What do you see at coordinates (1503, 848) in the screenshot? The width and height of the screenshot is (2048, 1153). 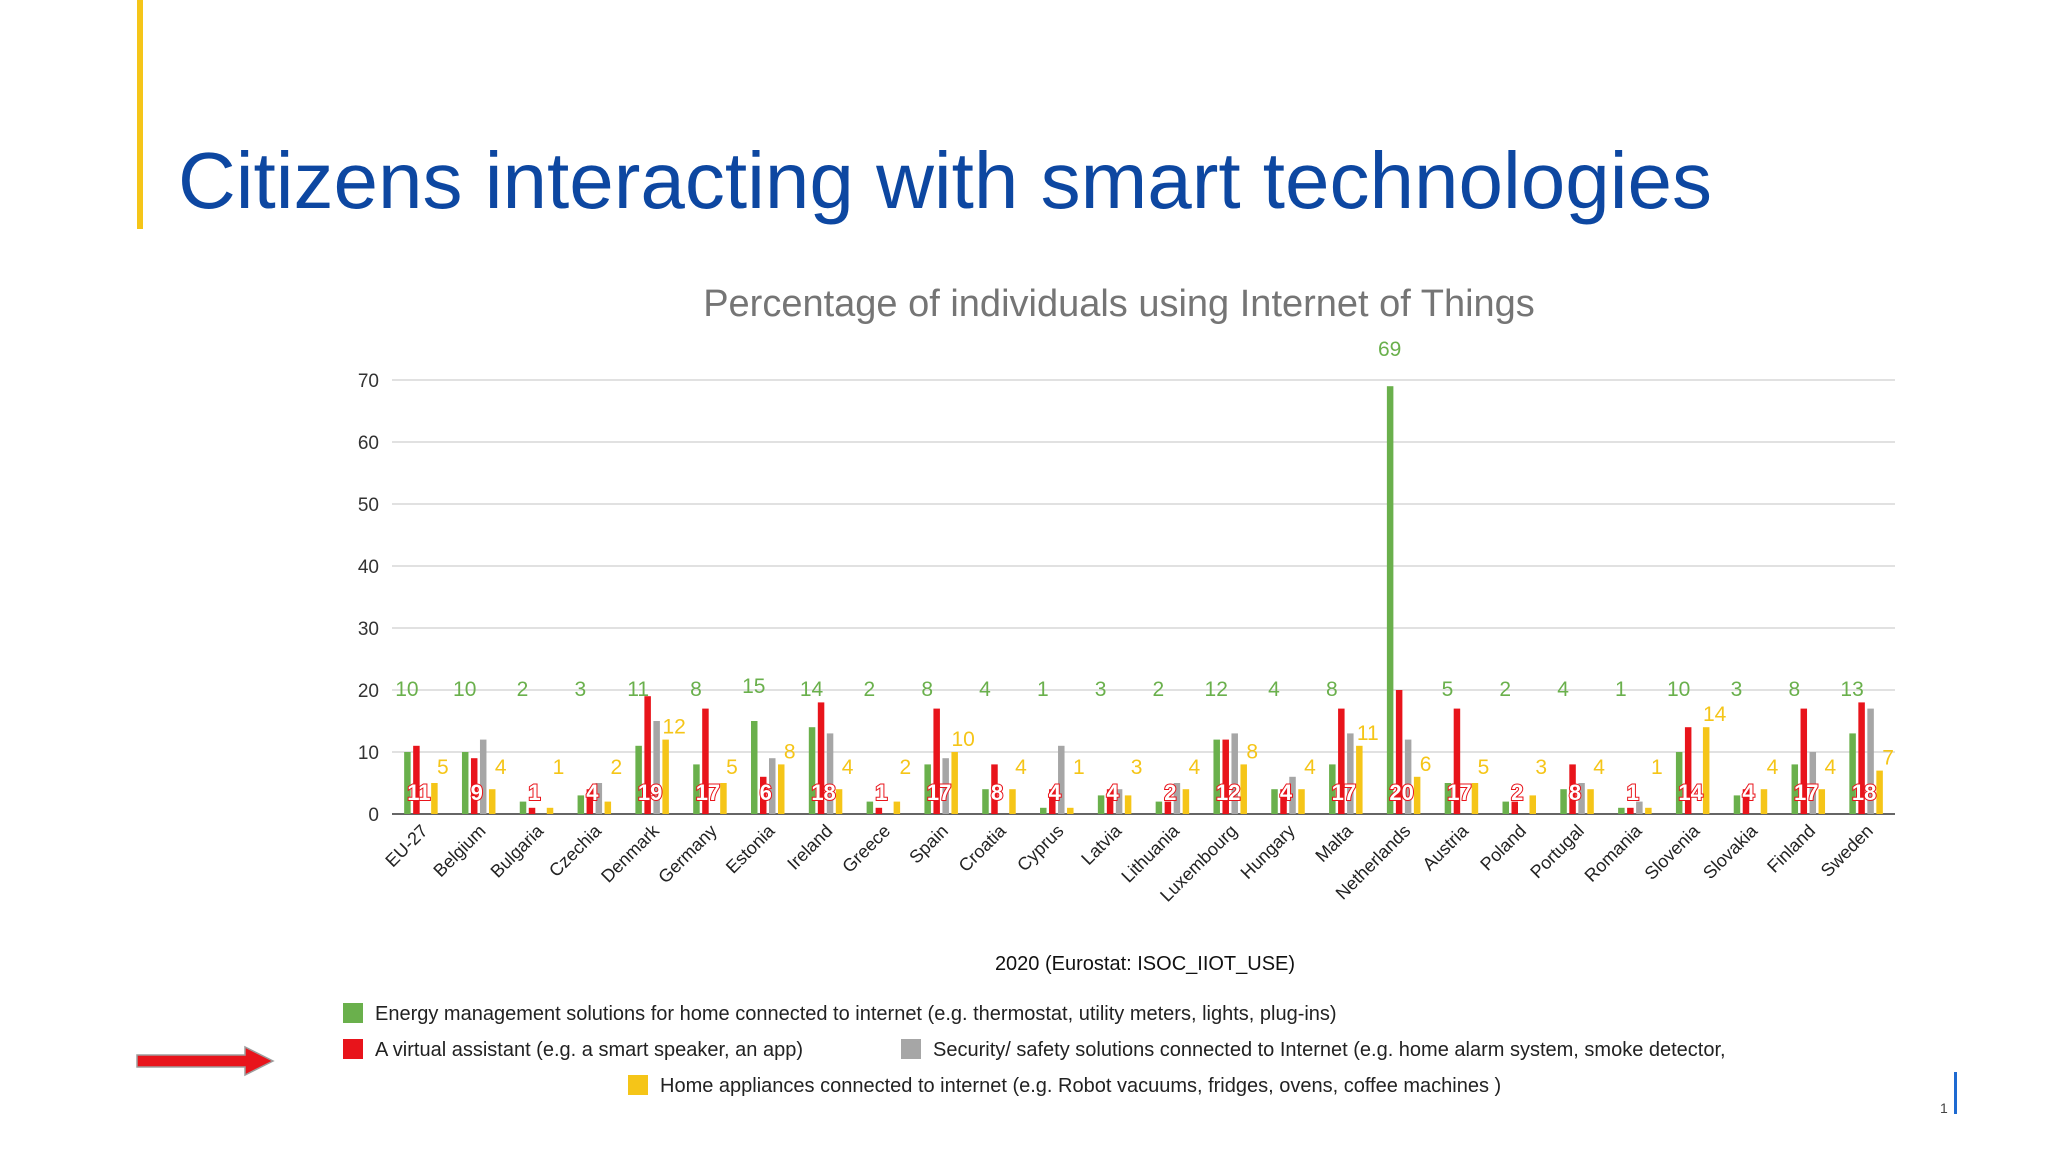 I see `x-tick-label: Poland` at bounding box center [1503, 848].